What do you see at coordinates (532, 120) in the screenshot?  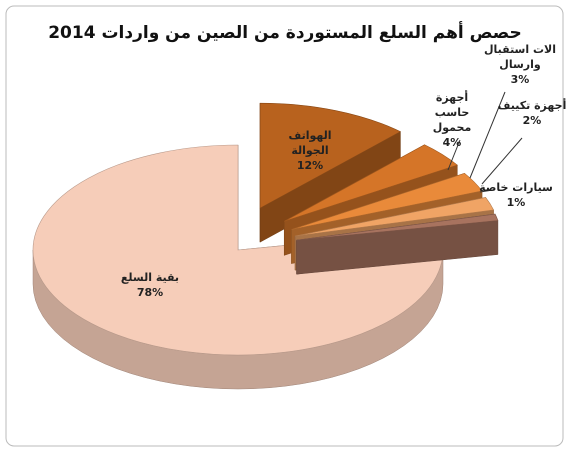 I see `slice-value: 2%` at bounding box center [532, 120].